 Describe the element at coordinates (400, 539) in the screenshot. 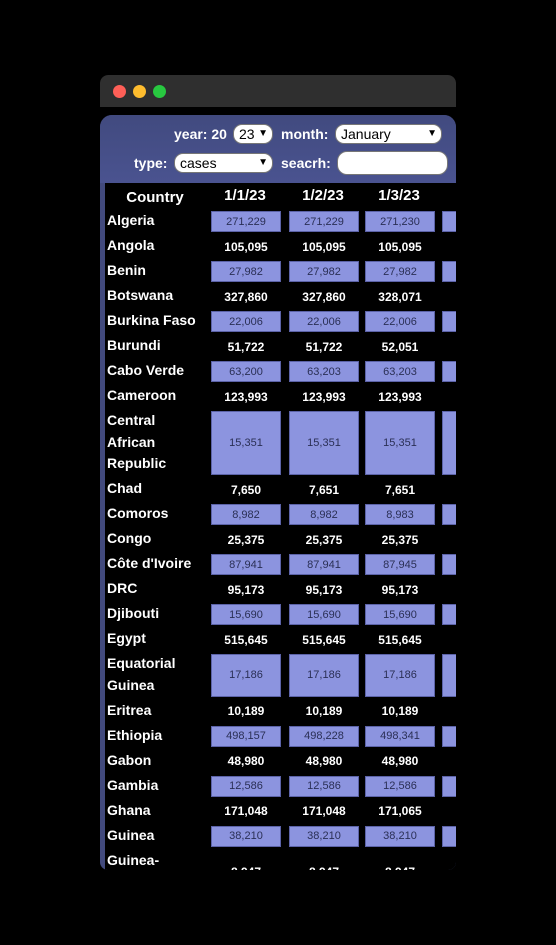

I see `value-cell: 25,375` at that location.